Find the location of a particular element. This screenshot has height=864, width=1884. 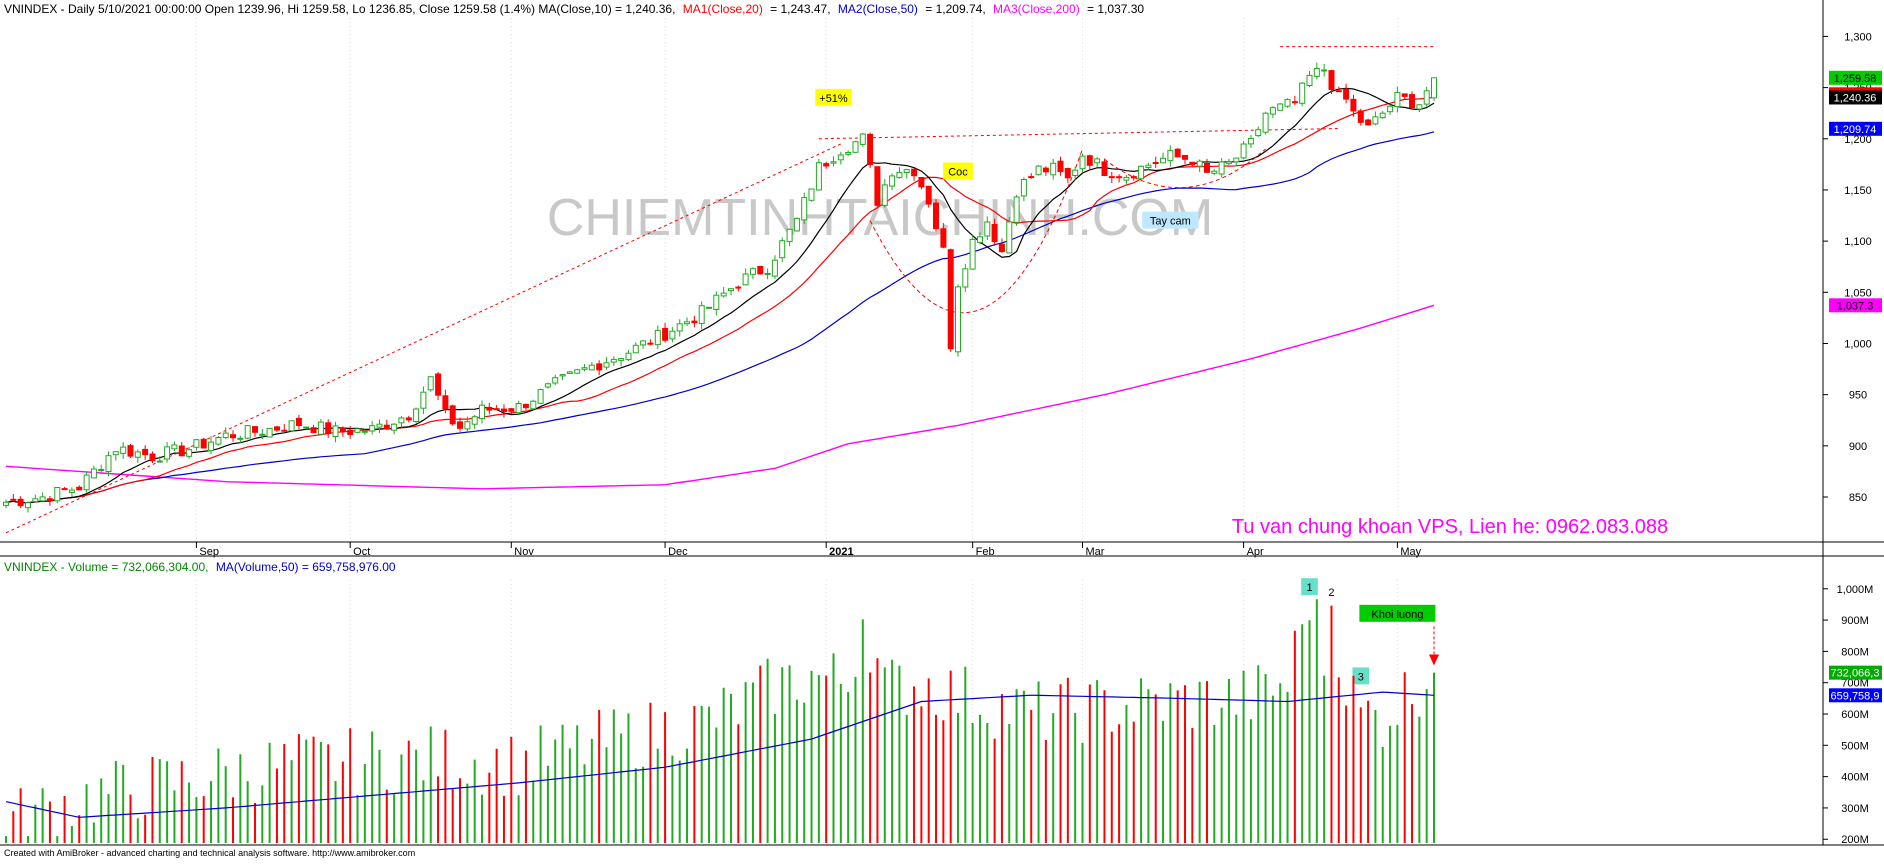

volume-mark-1-bg is located at coordinates (1309, 587).